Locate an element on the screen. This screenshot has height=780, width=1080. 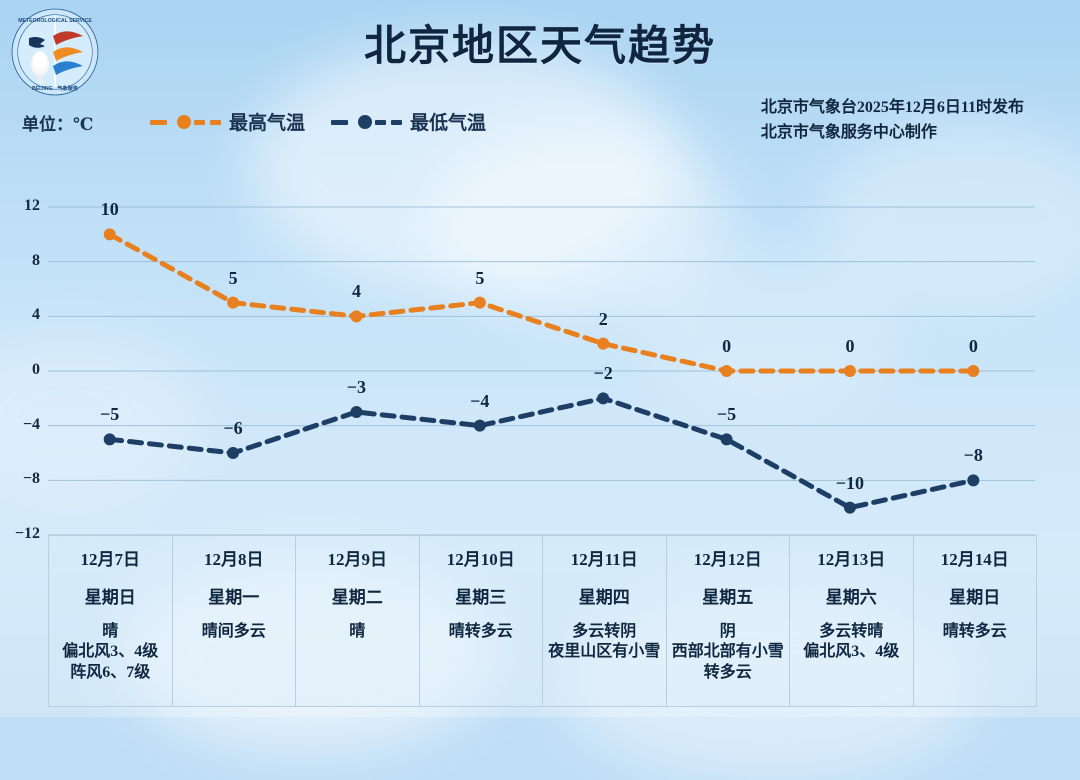
data-label: 2 is located at coordinates (603, 318).